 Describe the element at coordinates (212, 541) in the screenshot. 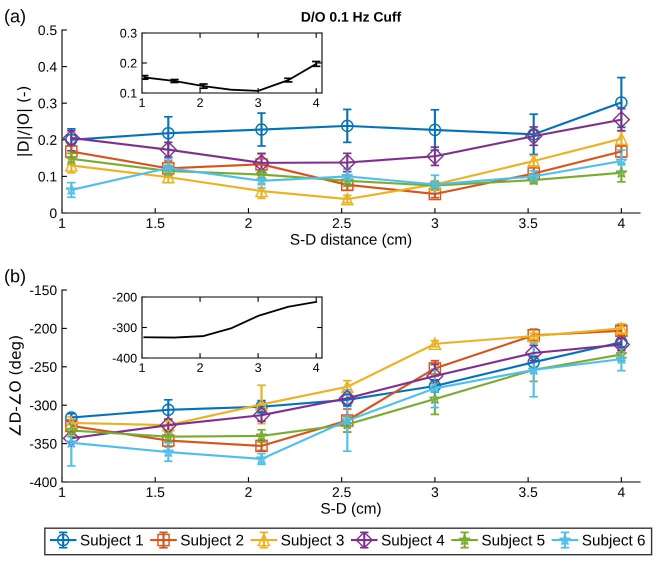

I see `legend-label: Subject 2` at that location.